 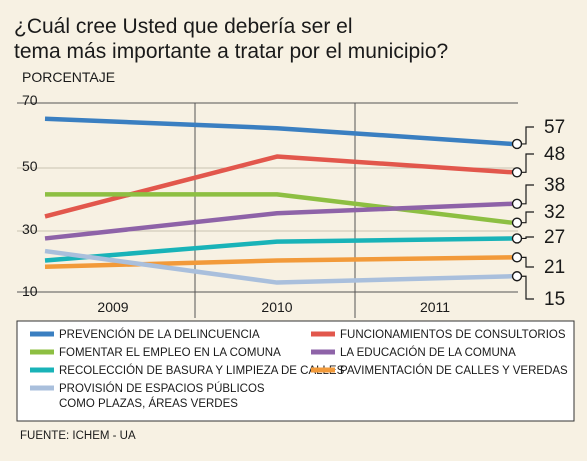 What do you see at coordinates (554, 299) in the screenshot?
I see `end-value-label: 15` at bounding box center [554, 299].